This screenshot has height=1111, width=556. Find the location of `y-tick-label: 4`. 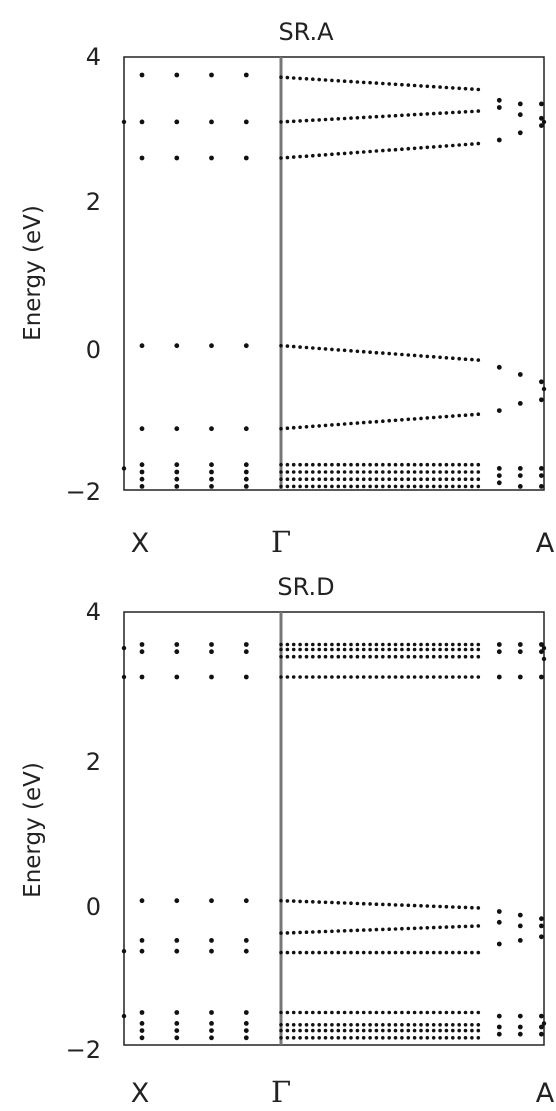

y-tick-label: 4 is located at coordinates (93, 612).